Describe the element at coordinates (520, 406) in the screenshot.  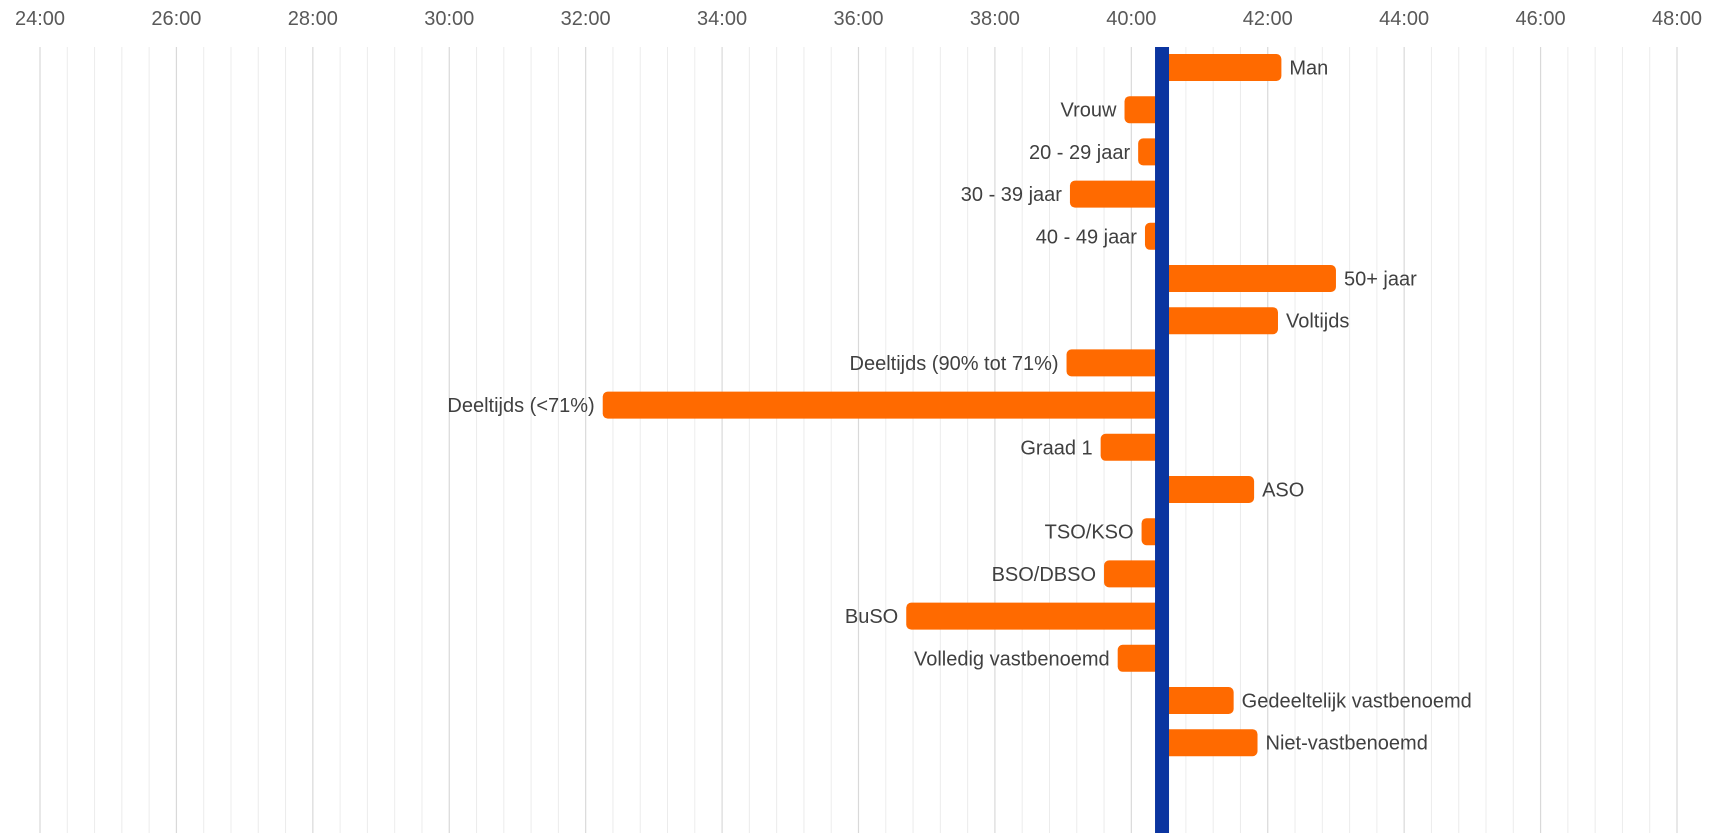
I see `bar-label: Deeltijds (<71%)` at that location.